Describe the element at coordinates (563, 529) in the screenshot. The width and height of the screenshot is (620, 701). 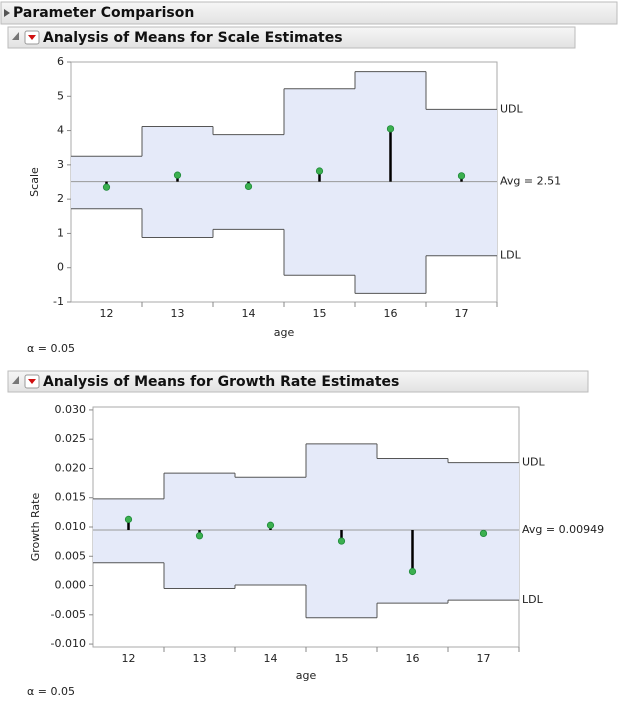
I see `avg-label: Avg = 0.00949` at that location.